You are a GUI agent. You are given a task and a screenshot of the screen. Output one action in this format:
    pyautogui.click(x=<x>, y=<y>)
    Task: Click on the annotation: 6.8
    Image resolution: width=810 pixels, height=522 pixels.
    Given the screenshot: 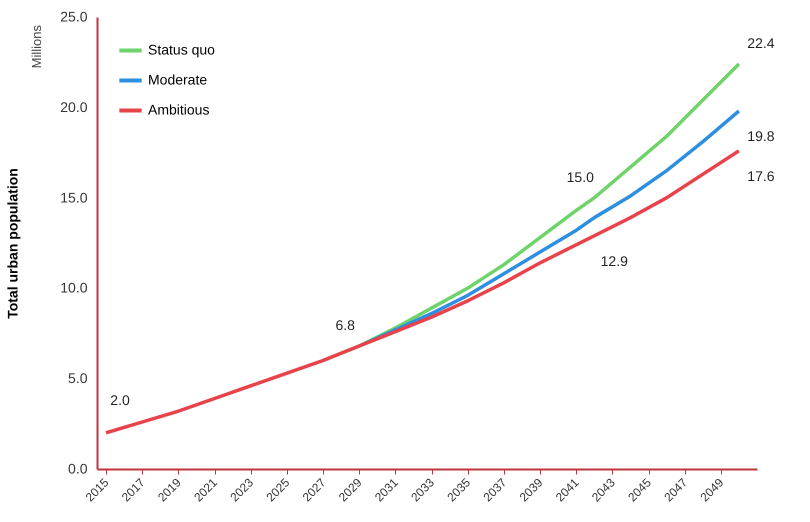 What is the action you would take?
    pyautogui.click(x=345, y=325)
    